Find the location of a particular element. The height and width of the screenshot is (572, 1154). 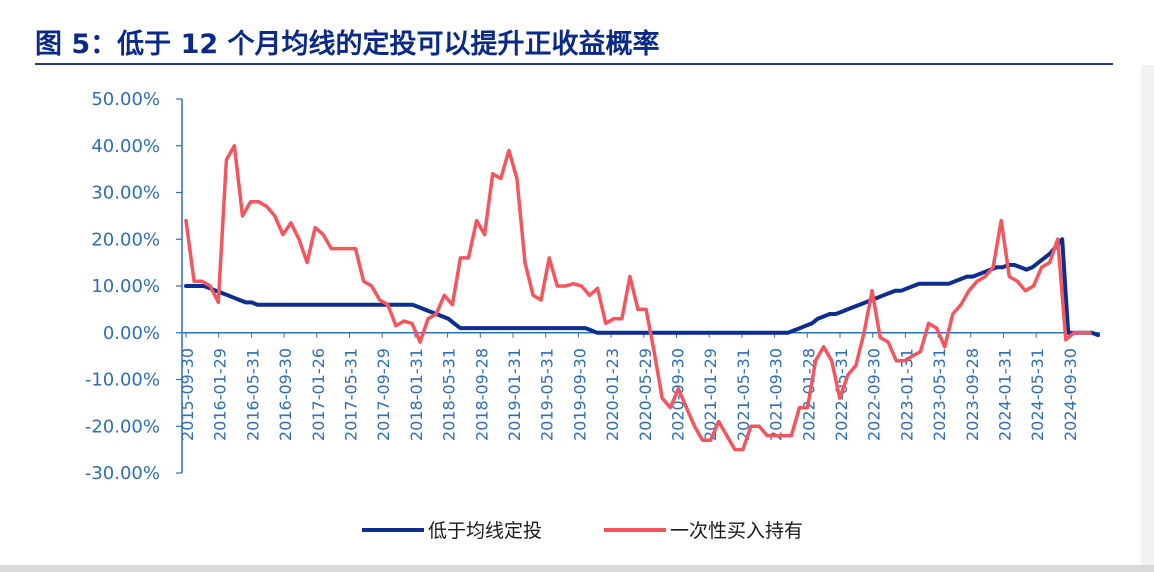

x-tick-label: 2021-05-31 is located at coordinates (743, 394).